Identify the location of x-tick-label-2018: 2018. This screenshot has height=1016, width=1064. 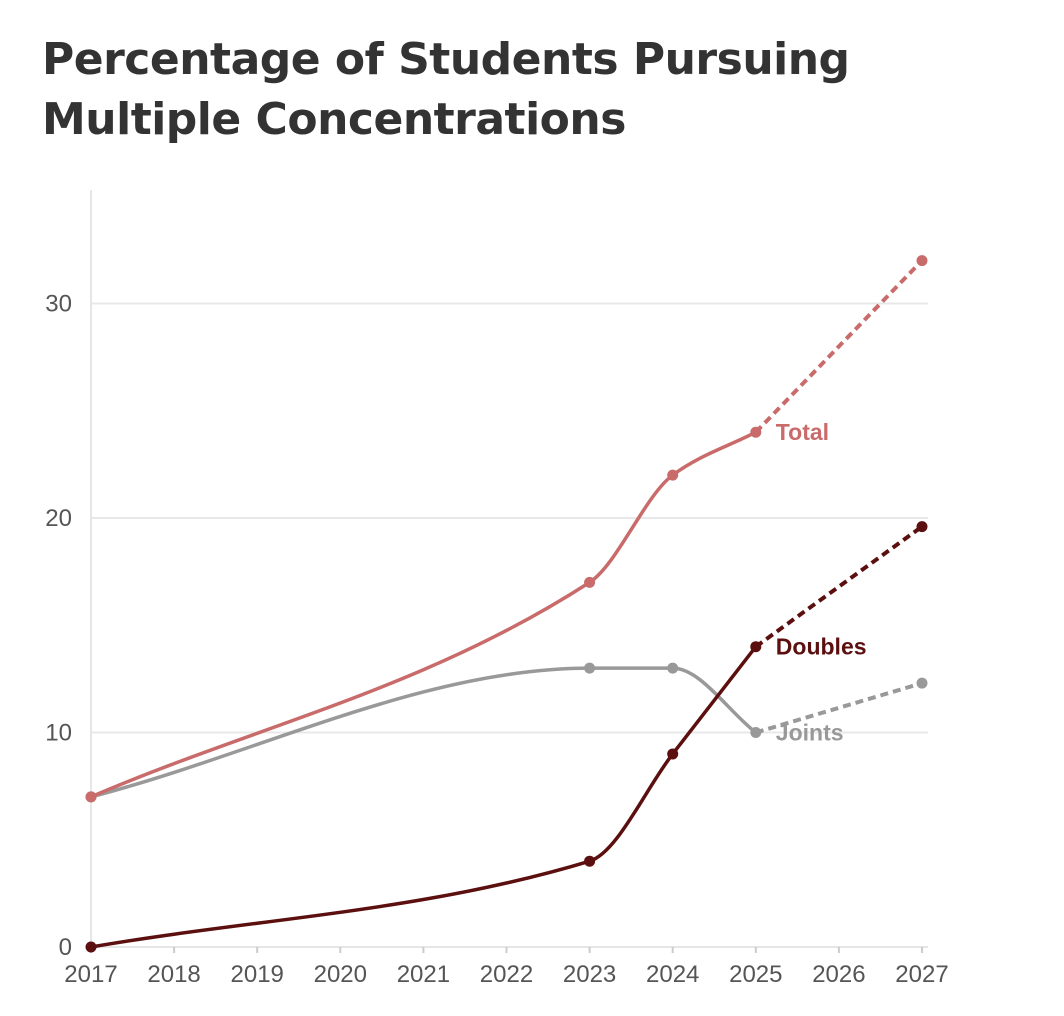
(173, 974).